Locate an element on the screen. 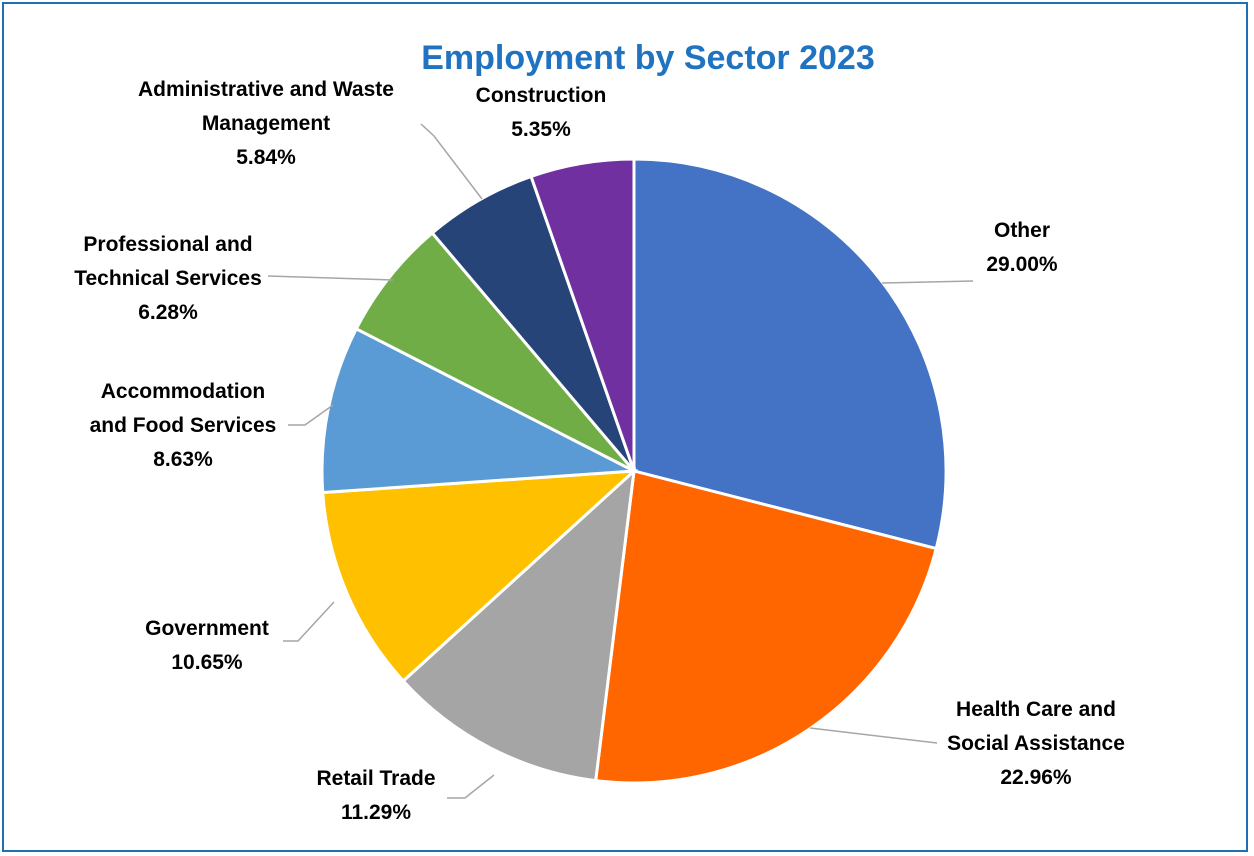 The height and width of the screenshot is (856, 1254). slice-category-label-4: Accommodation is located at coordinates (183, 391).